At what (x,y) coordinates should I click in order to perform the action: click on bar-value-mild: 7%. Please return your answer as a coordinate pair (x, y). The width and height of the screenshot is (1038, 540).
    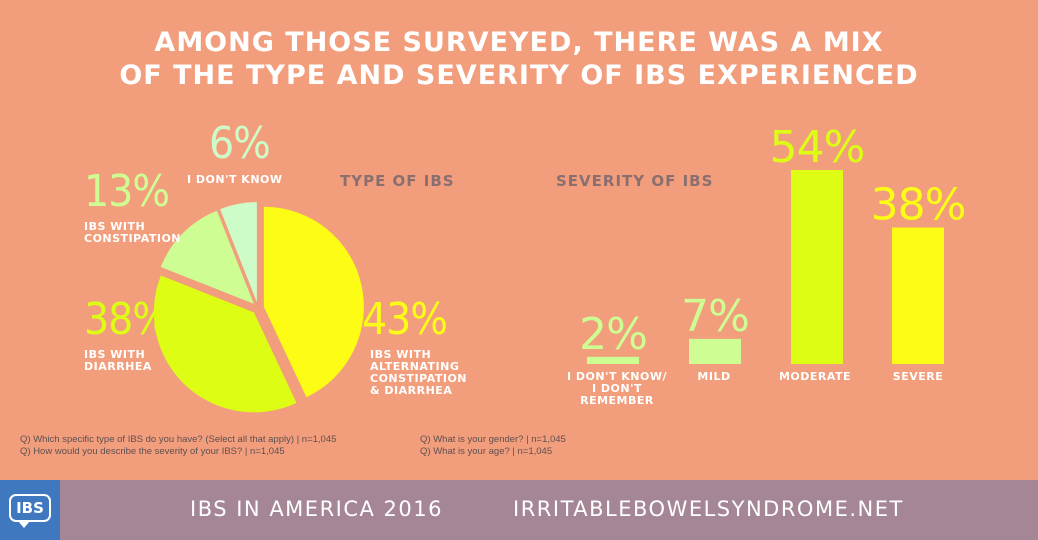
    Looking at the image, I should click on (715, 316).